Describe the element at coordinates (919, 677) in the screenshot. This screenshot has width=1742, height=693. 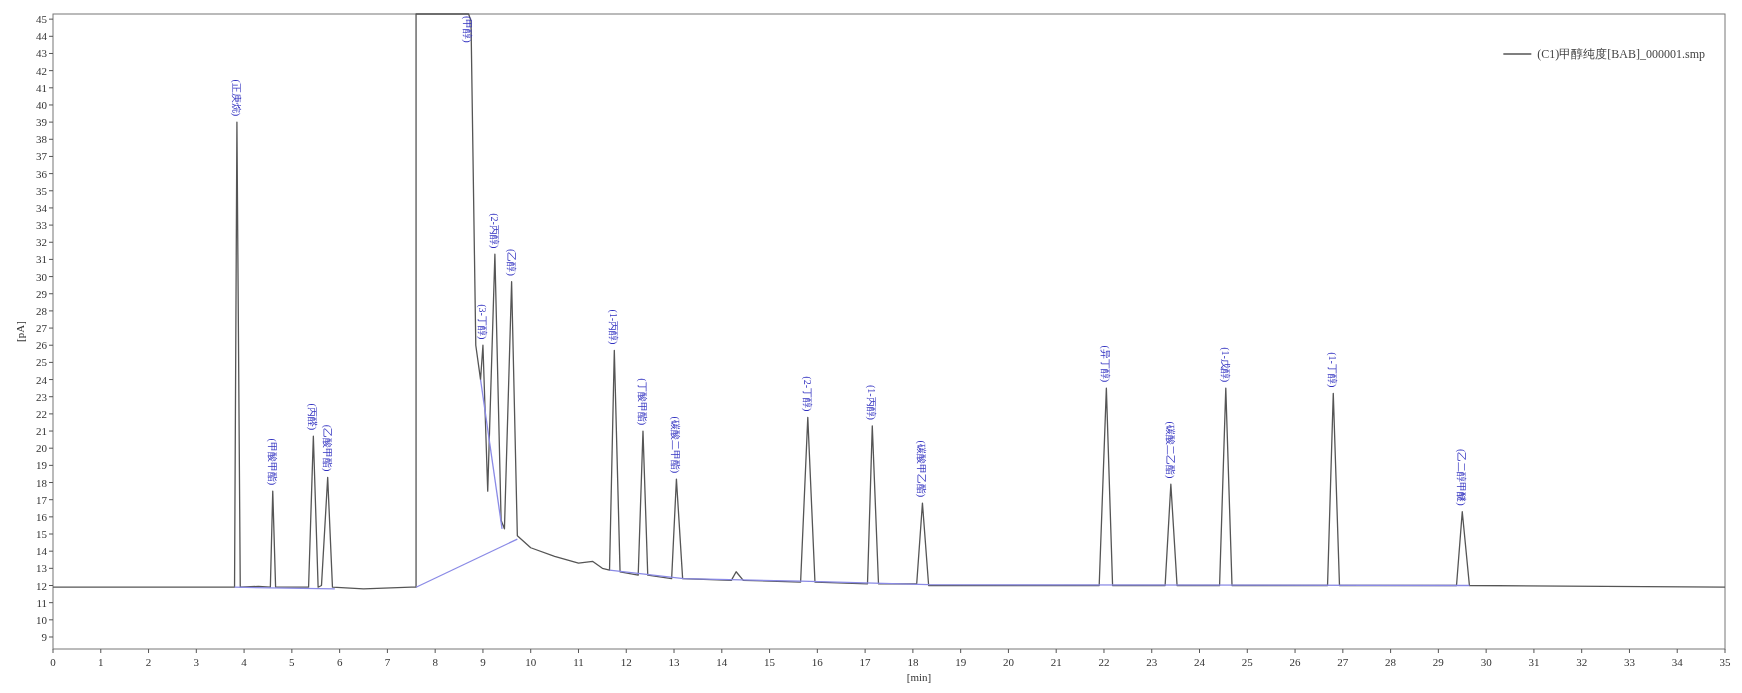
I see `x-axis-title: [min]` at that location.